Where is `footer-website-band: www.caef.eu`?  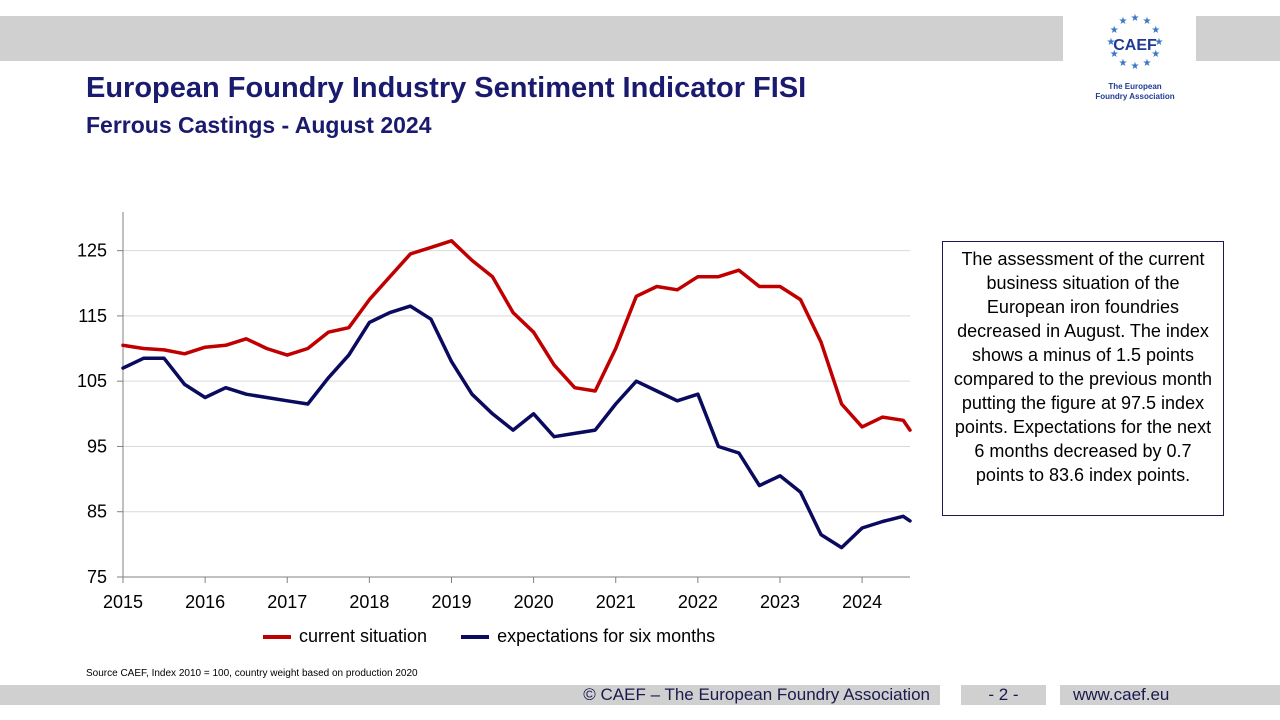
footer-website-band: www.caef.eu is located at coordinates (1170, 695).